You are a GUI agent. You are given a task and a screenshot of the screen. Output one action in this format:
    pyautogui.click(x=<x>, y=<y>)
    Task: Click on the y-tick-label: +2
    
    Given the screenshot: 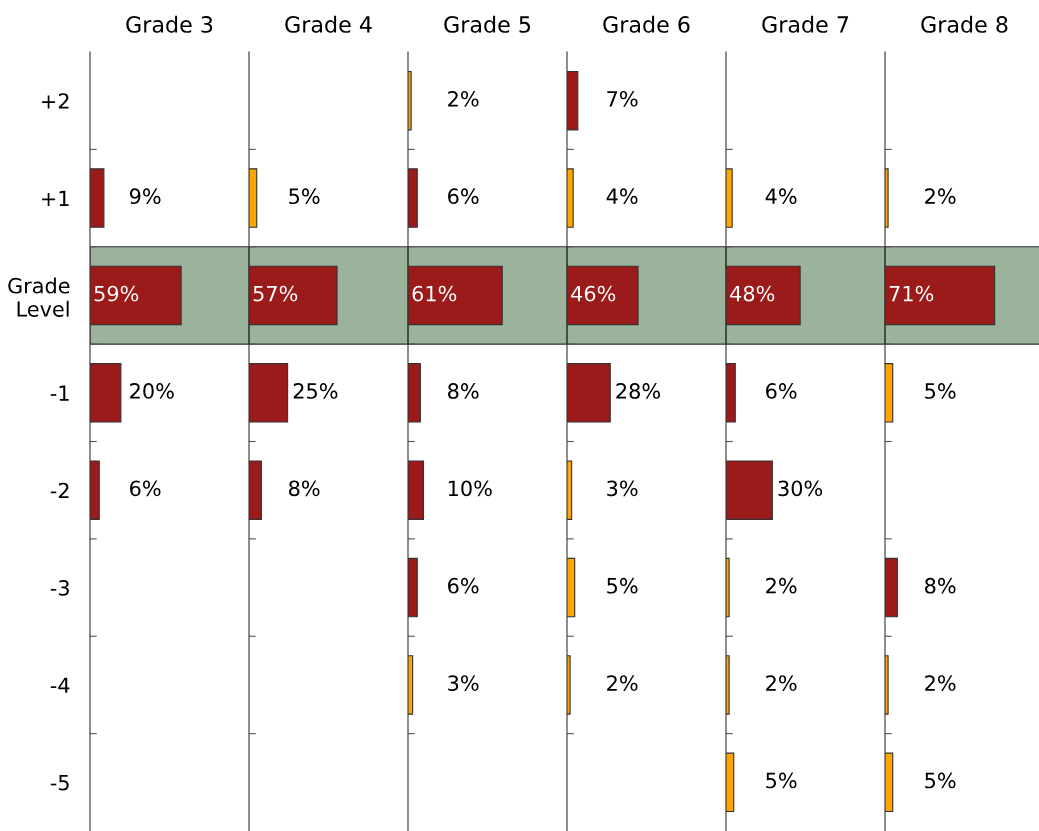 What is the action you would take?
    pyautogui.click(x=55, y=101)
    